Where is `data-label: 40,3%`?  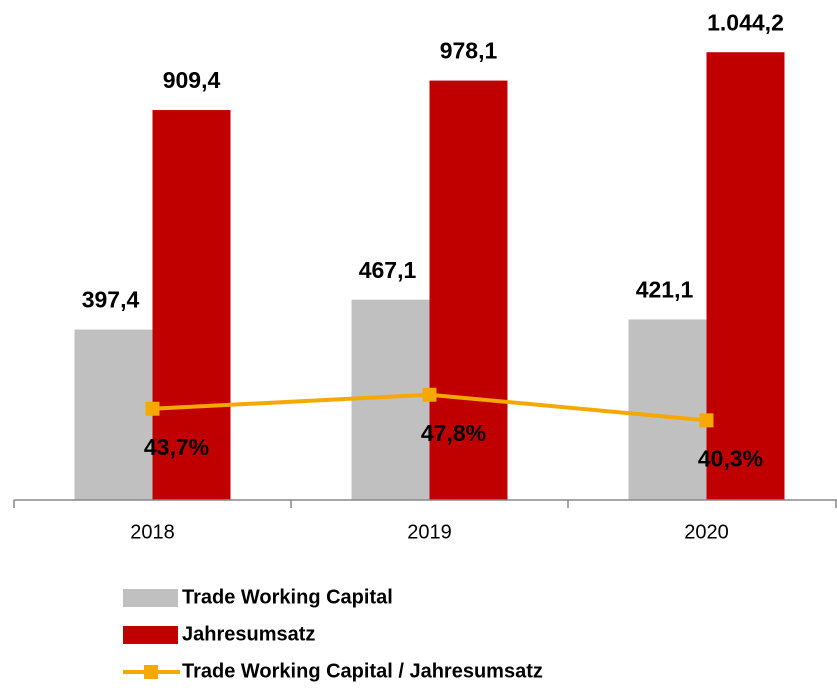
data-label: 40,3% is located at coordinates (730, 458).